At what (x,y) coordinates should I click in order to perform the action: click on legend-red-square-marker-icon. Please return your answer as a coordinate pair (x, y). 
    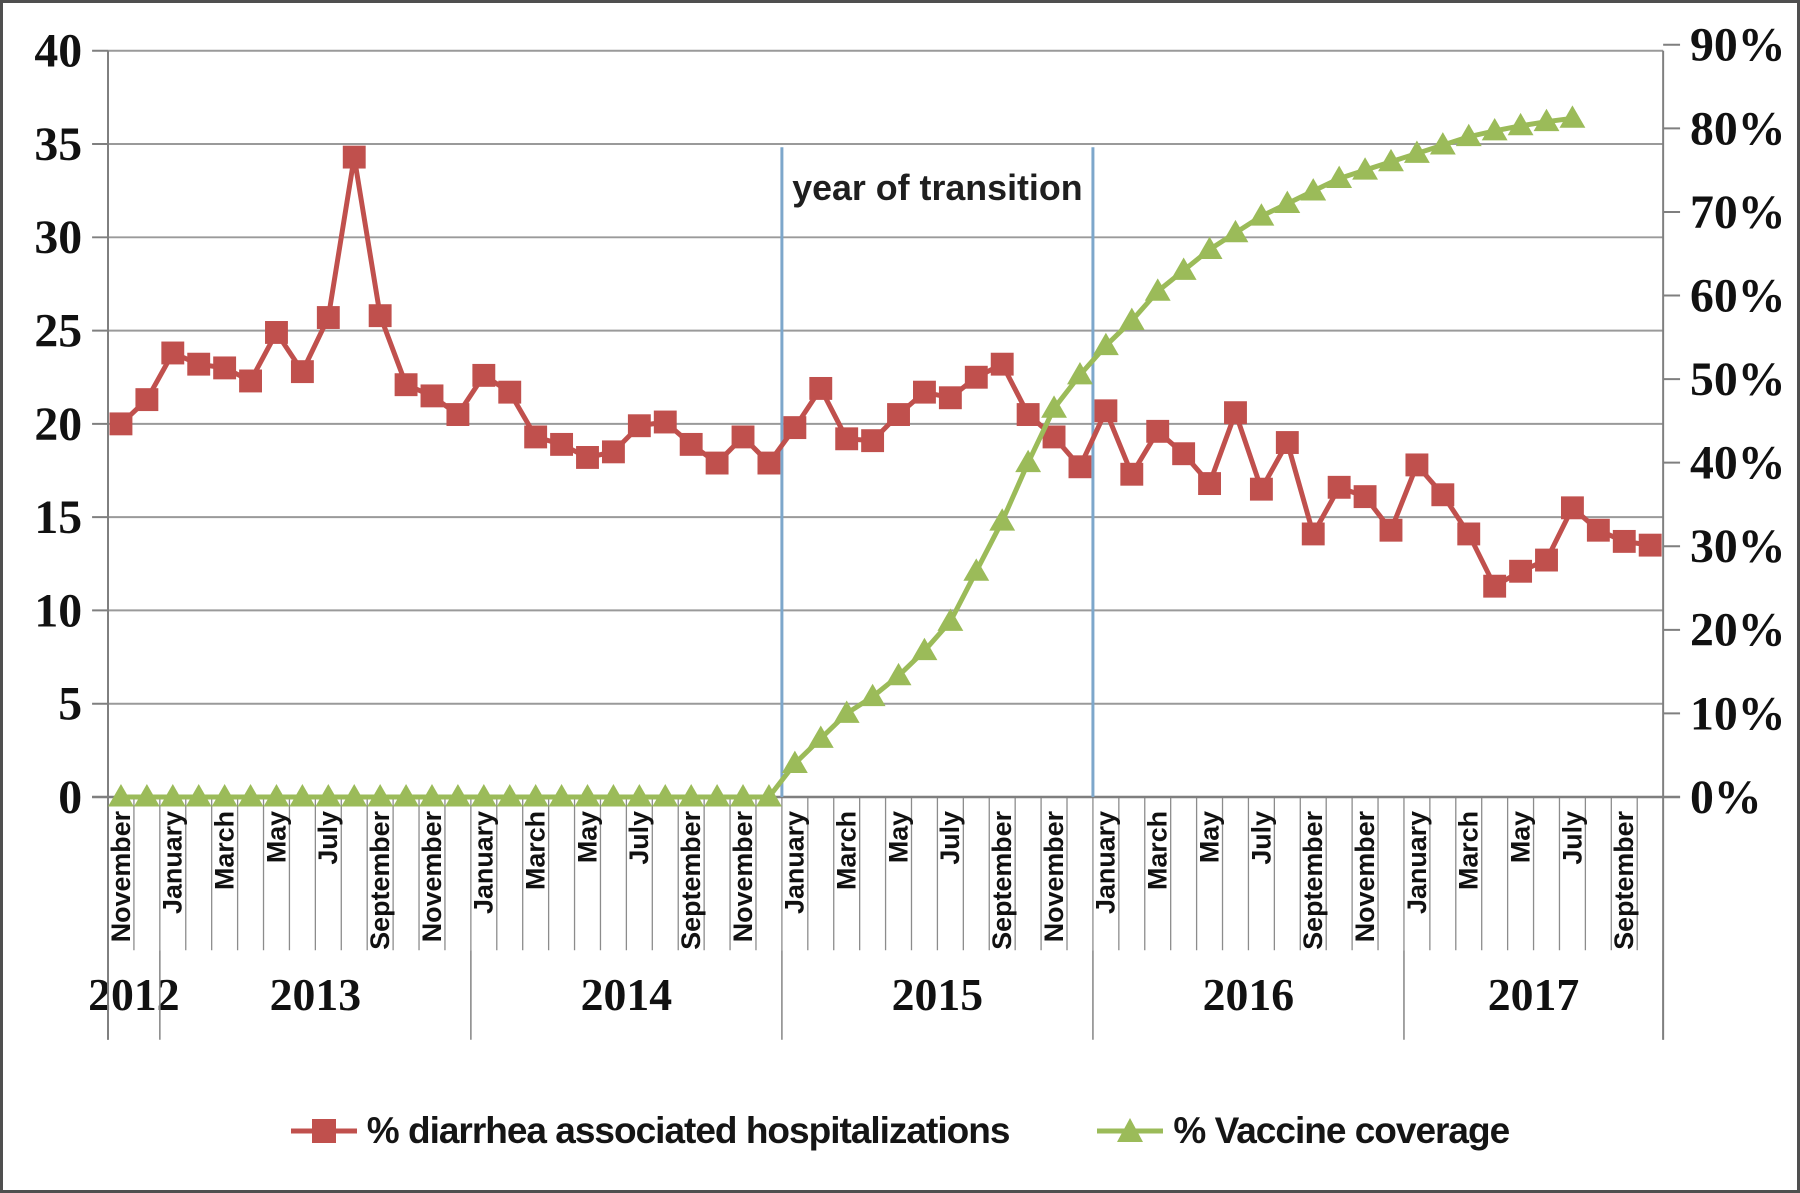
    Looking at the image, I should click on (323, 1131).